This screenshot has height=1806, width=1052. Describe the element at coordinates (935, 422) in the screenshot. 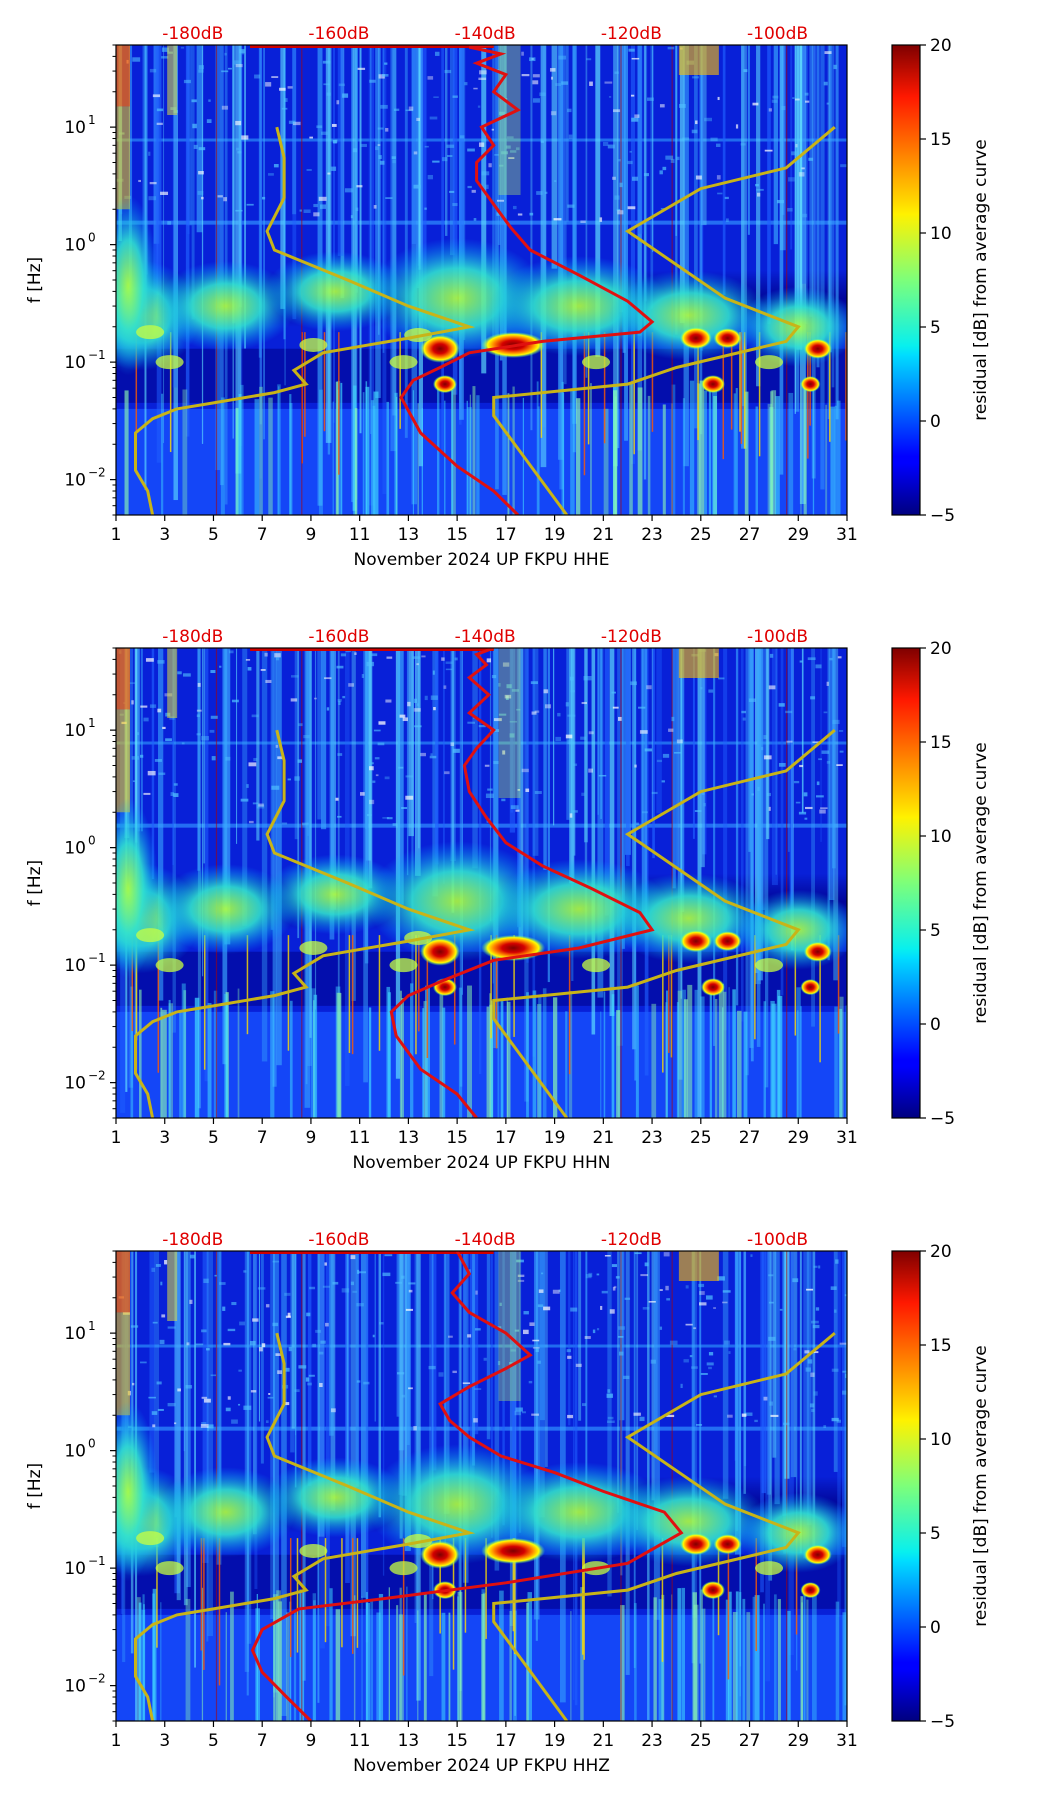

I see `colorbar-tick-label: 0` at that location.